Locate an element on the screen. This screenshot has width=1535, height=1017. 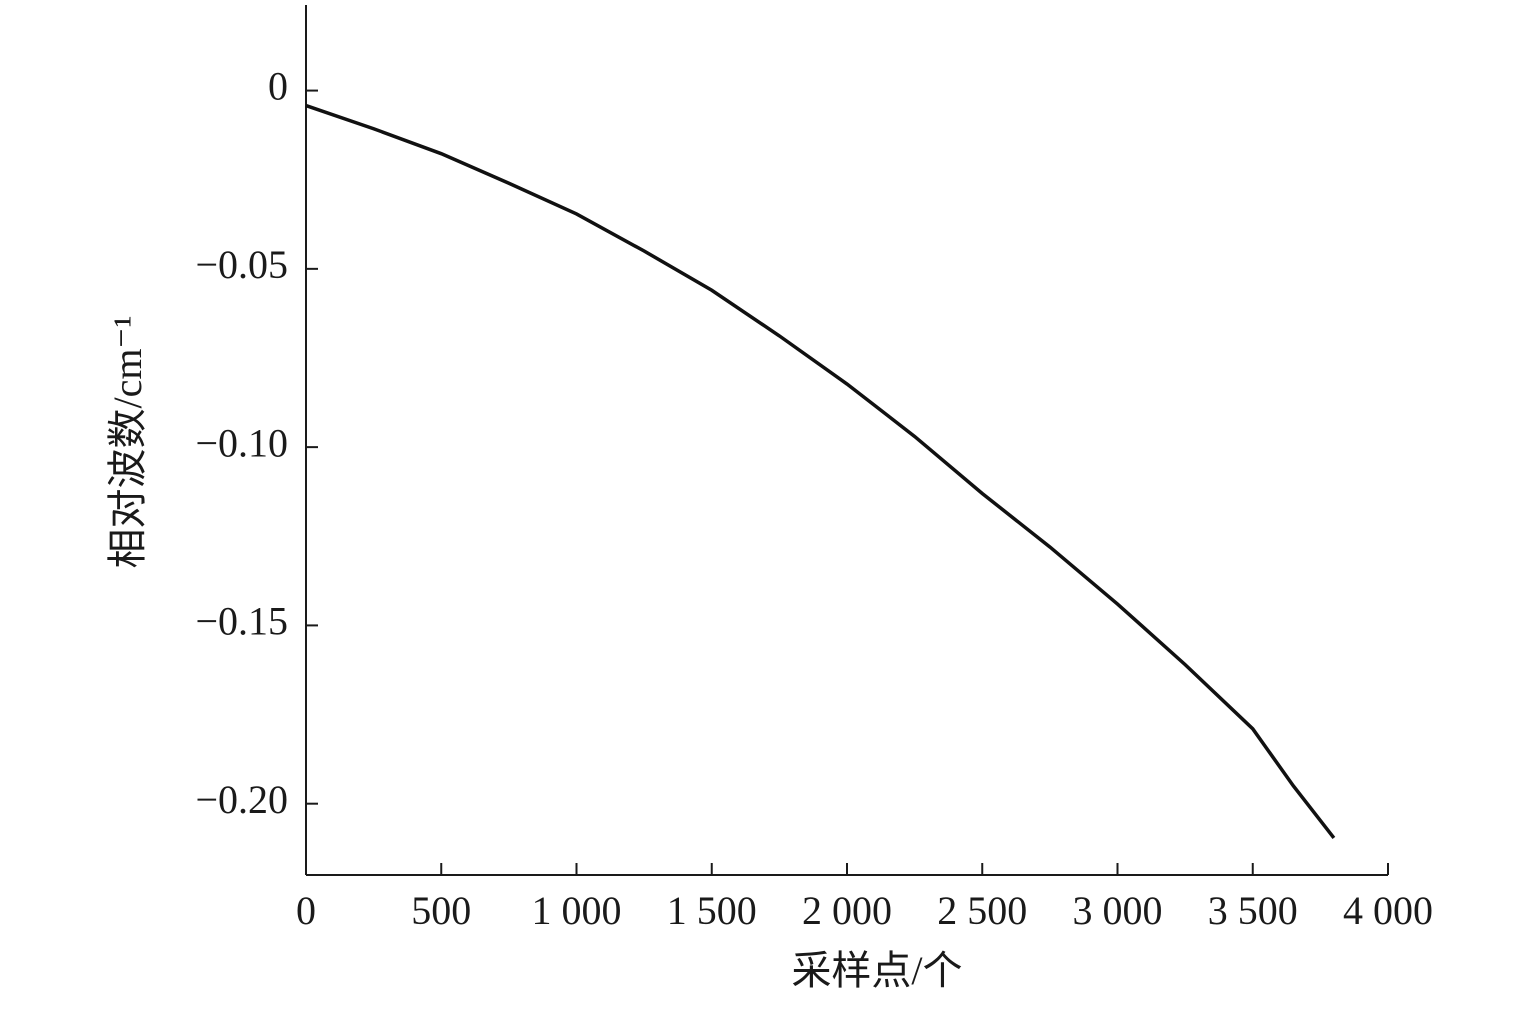
x-tick-label: 1 000 is located at coordinates (577, 910).